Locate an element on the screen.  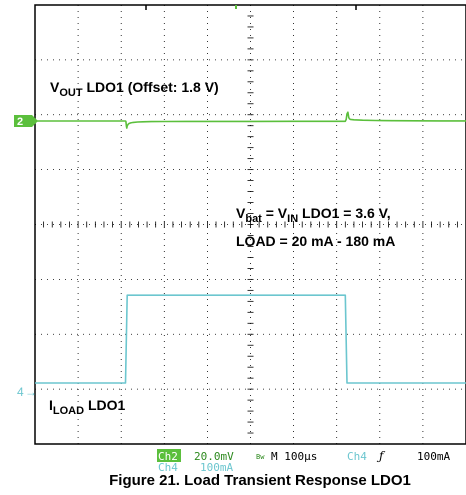
ch2-scale: 20.0mV is located at coordinates (214, 456).